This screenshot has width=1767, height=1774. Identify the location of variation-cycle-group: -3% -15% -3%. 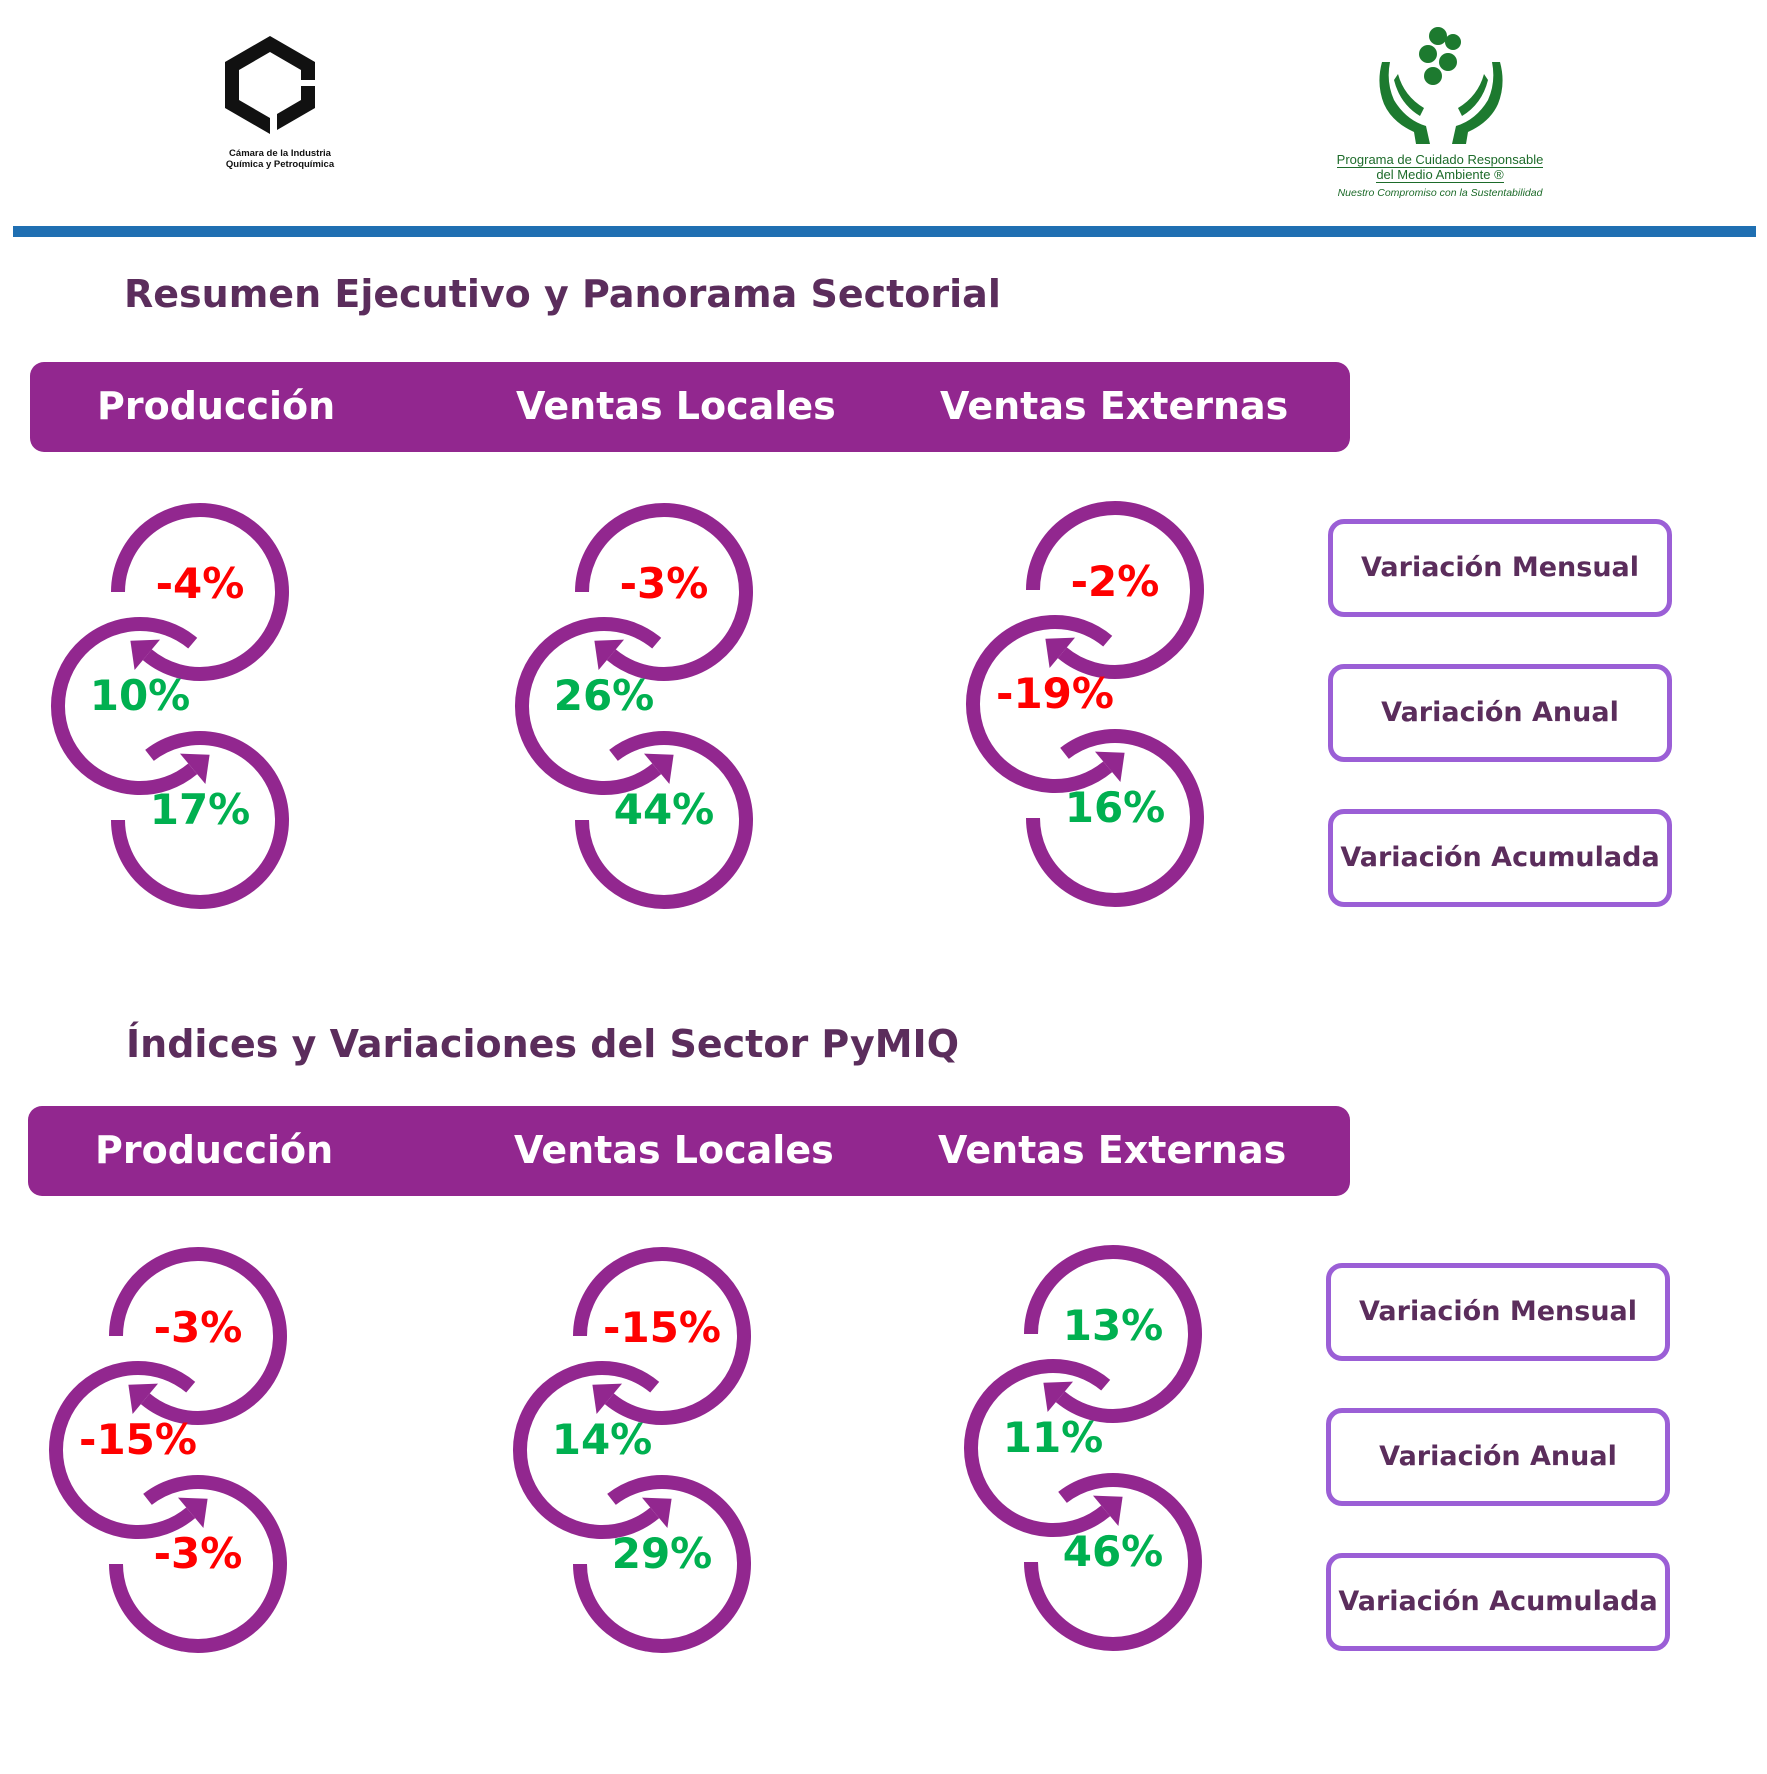
(176, 1464).